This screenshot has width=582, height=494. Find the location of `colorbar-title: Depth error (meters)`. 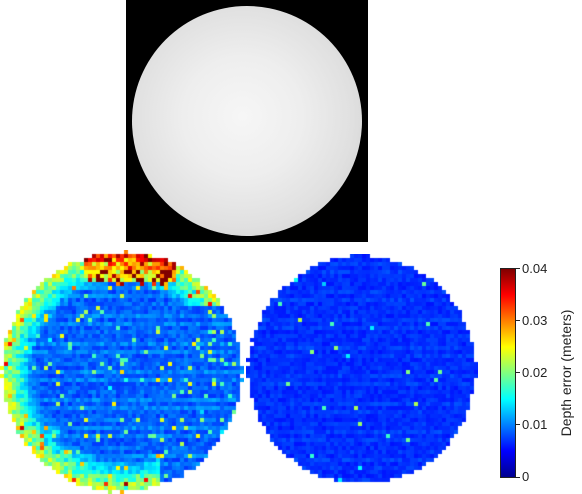

colorbar-title: Depth error (meters) is located at coordinates (566, 373).